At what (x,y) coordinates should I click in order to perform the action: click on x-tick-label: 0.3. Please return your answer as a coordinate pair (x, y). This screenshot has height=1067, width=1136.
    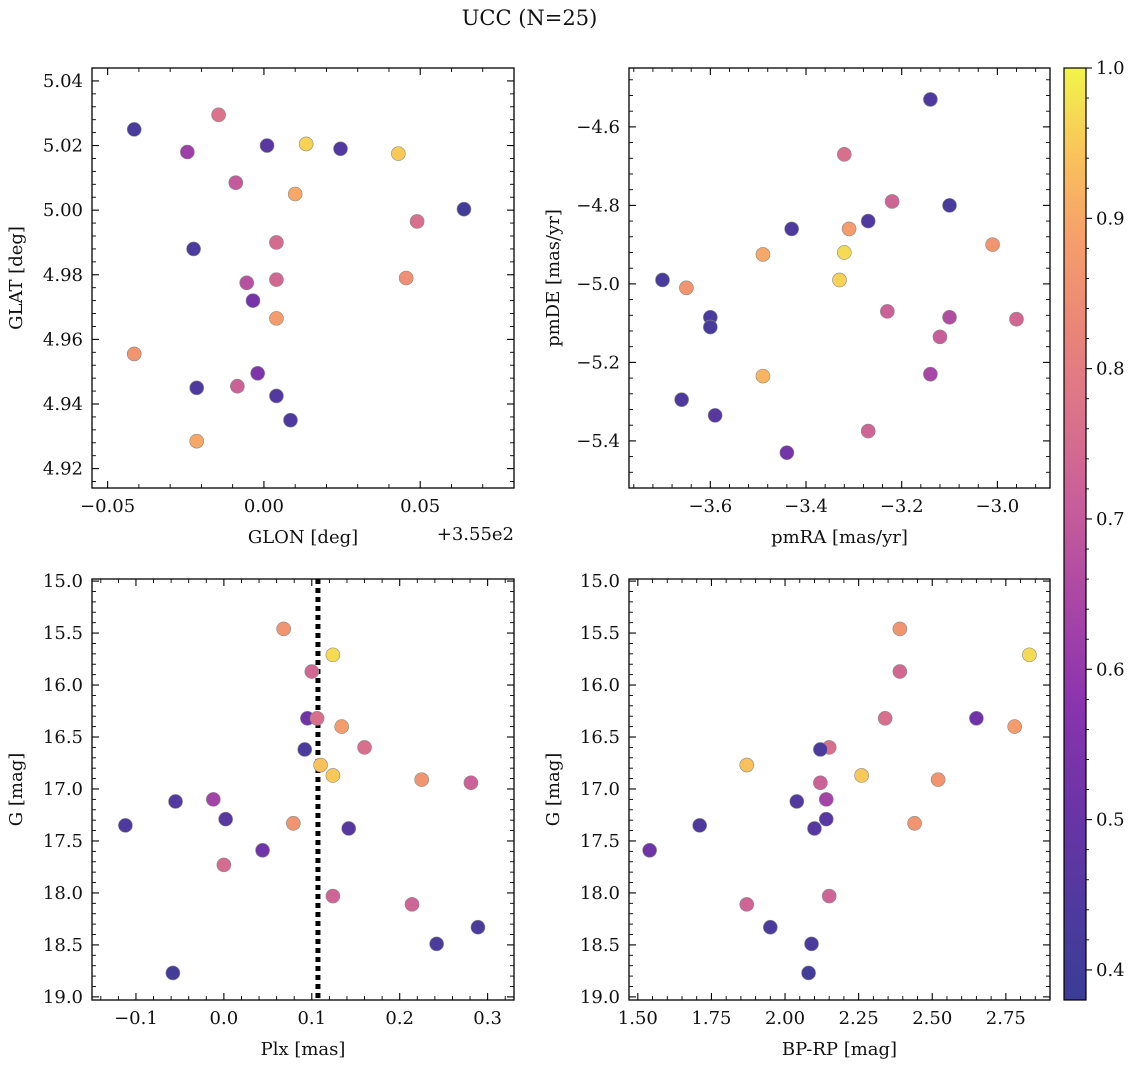
    Looking at the image, I should click on (487, 1018).